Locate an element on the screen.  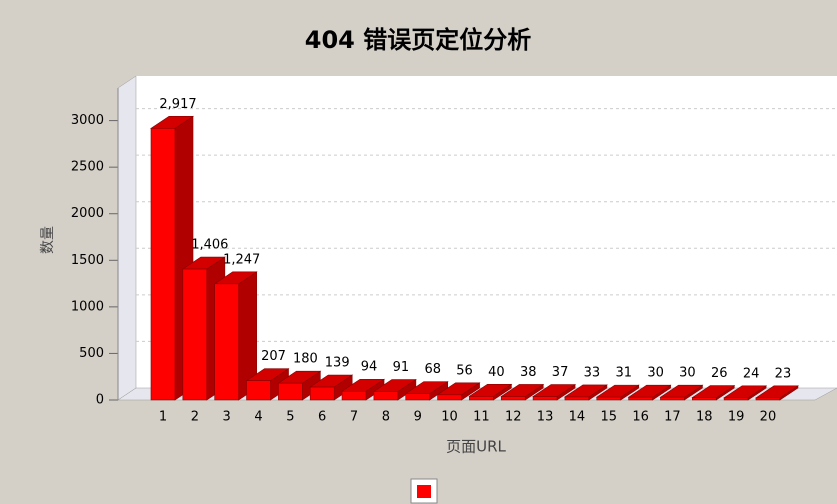
value-label: 56 is located at coordinates (464, 370).